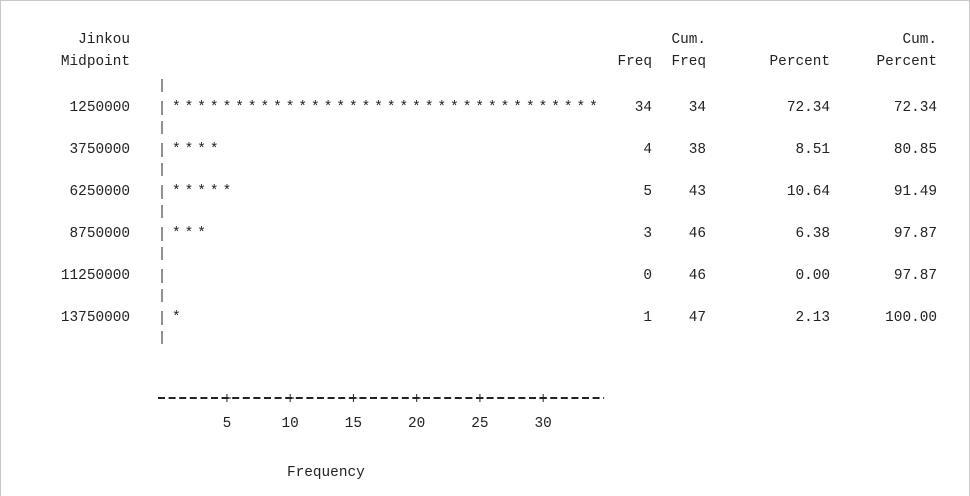  I want to click on col-header-cumpercent-line2: Percent, so click(906, 62).